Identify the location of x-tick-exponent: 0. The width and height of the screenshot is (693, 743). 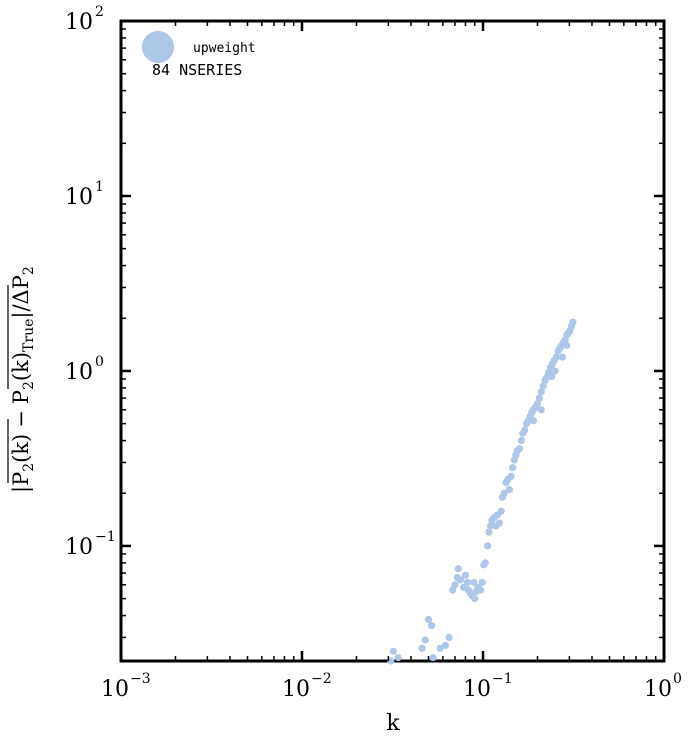
(677, 679).